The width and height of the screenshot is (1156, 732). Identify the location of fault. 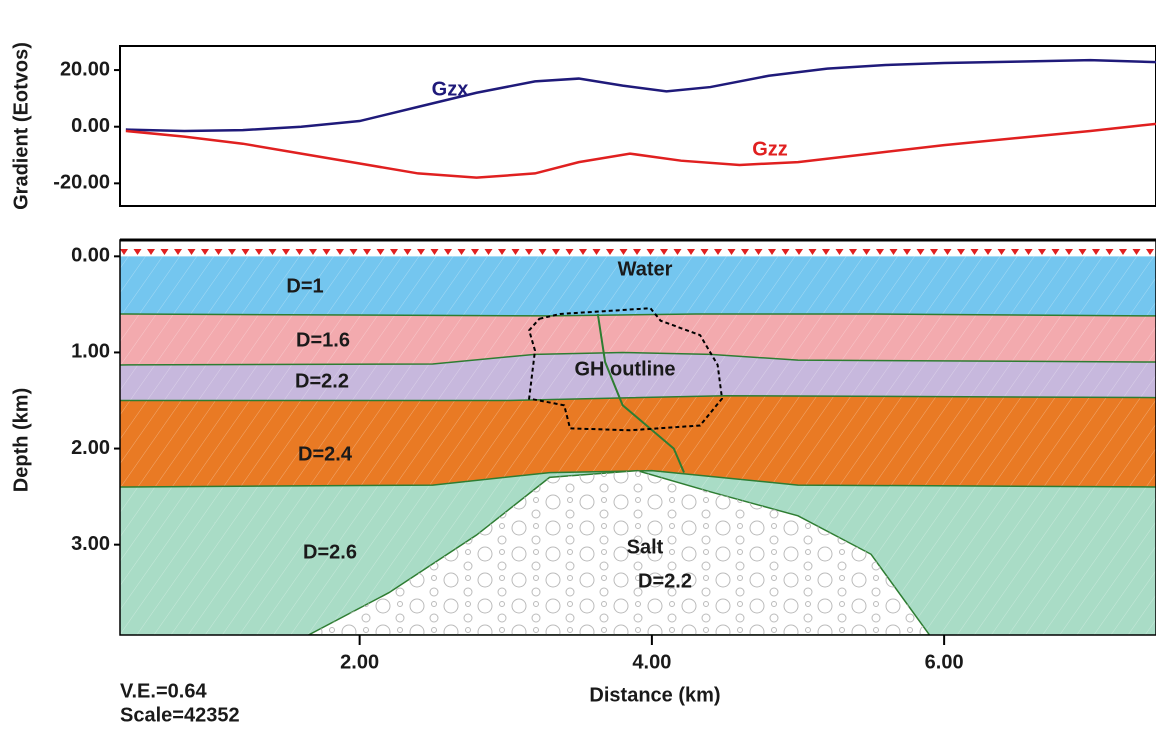
(640, 393).